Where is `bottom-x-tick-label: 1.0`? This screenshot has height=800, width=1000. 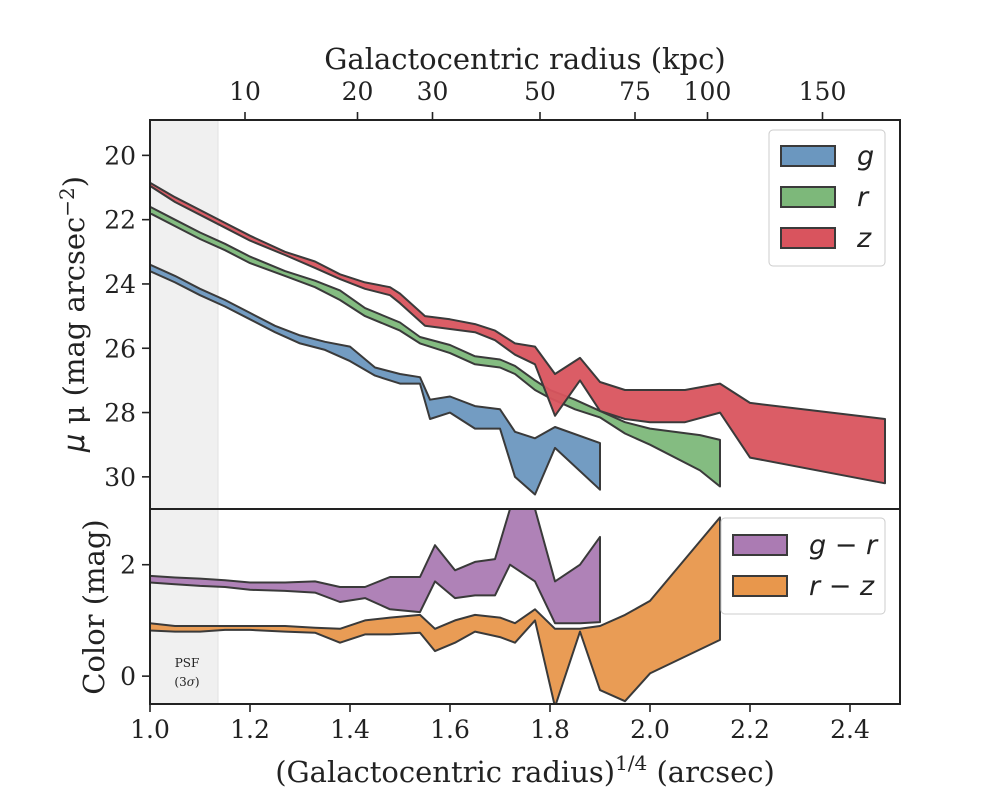
bottom-x-tick-label: 1.0 is located at coordinates (150, 729).